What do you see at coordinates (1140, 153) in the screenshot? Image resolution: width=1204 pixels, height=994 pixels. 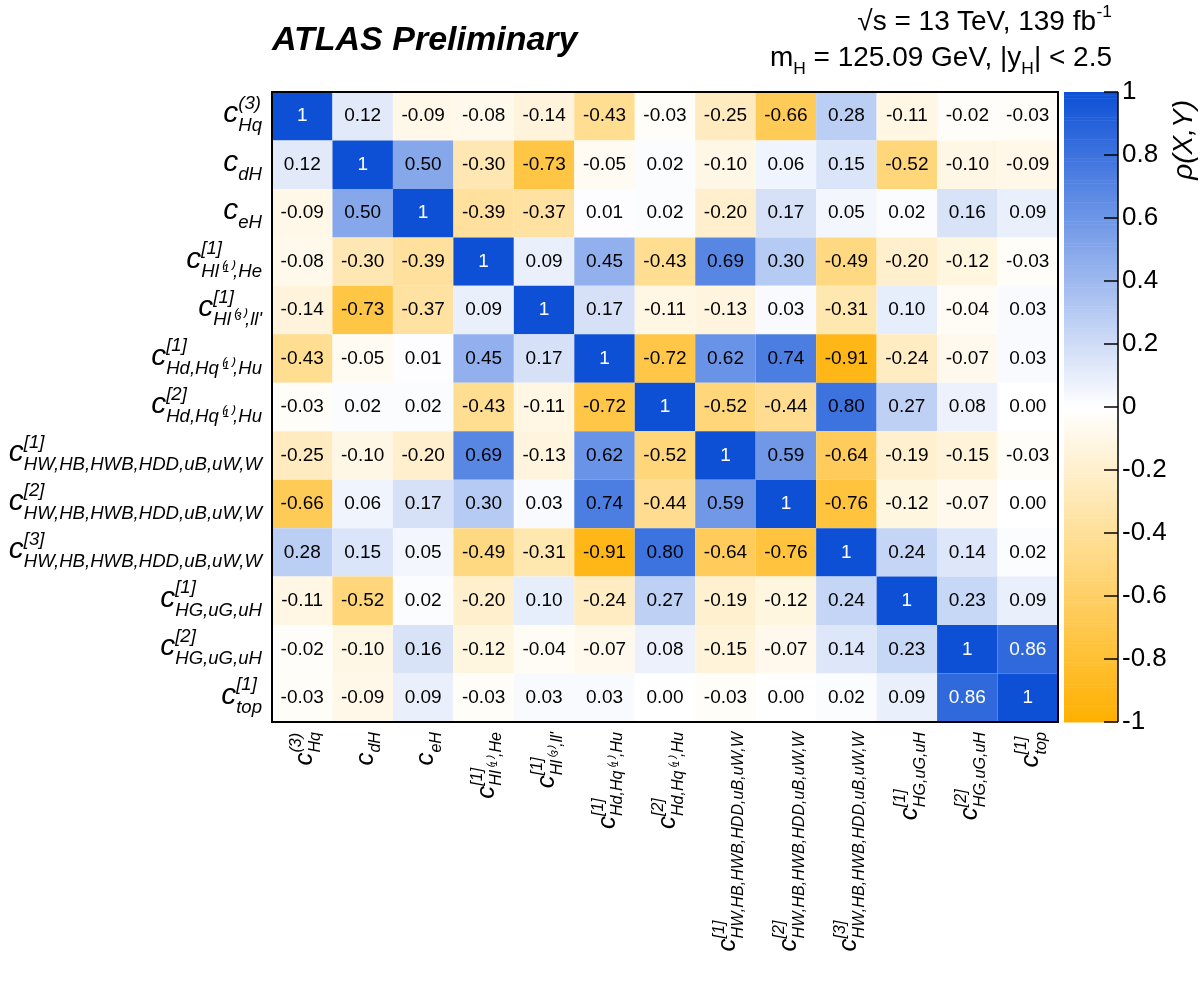 I see `color-bar-label: 0.8` at bounding box center [1140, 153].